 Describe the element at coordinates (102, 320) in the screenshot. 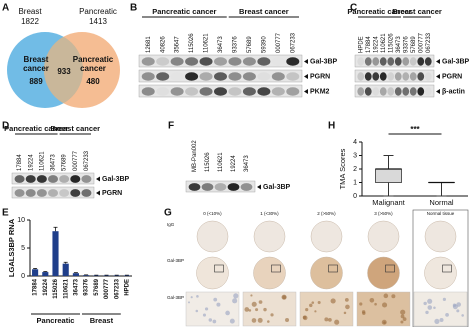

I see `group-label: Breast` at that location.